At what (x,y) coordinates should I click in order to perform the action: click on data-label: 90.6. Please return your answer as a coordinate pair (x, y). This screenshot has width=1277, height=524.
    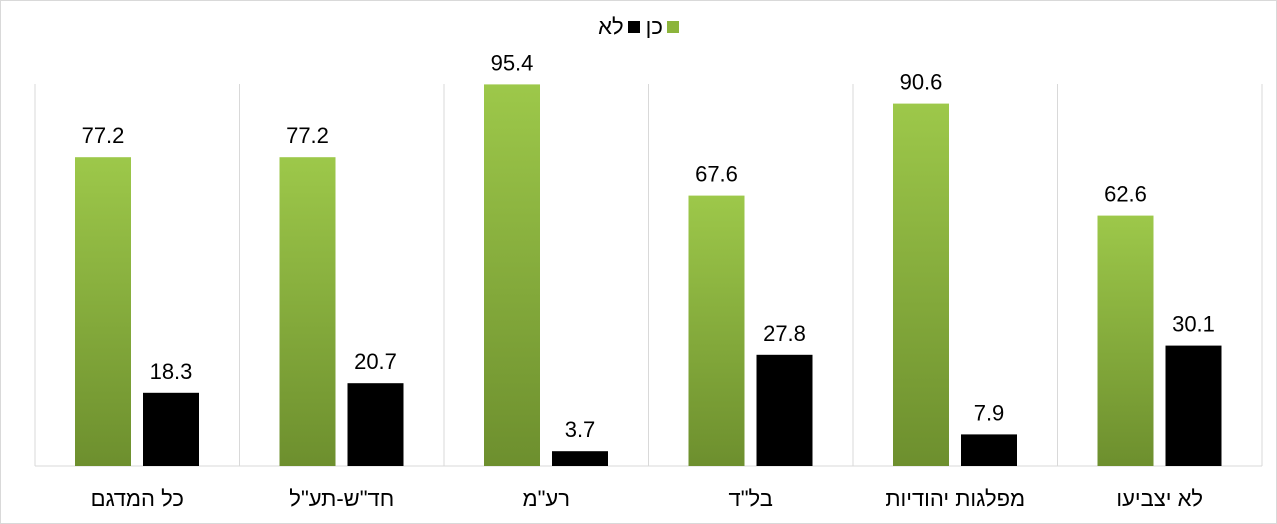
    Looking at the image, I should click on (921, 82).